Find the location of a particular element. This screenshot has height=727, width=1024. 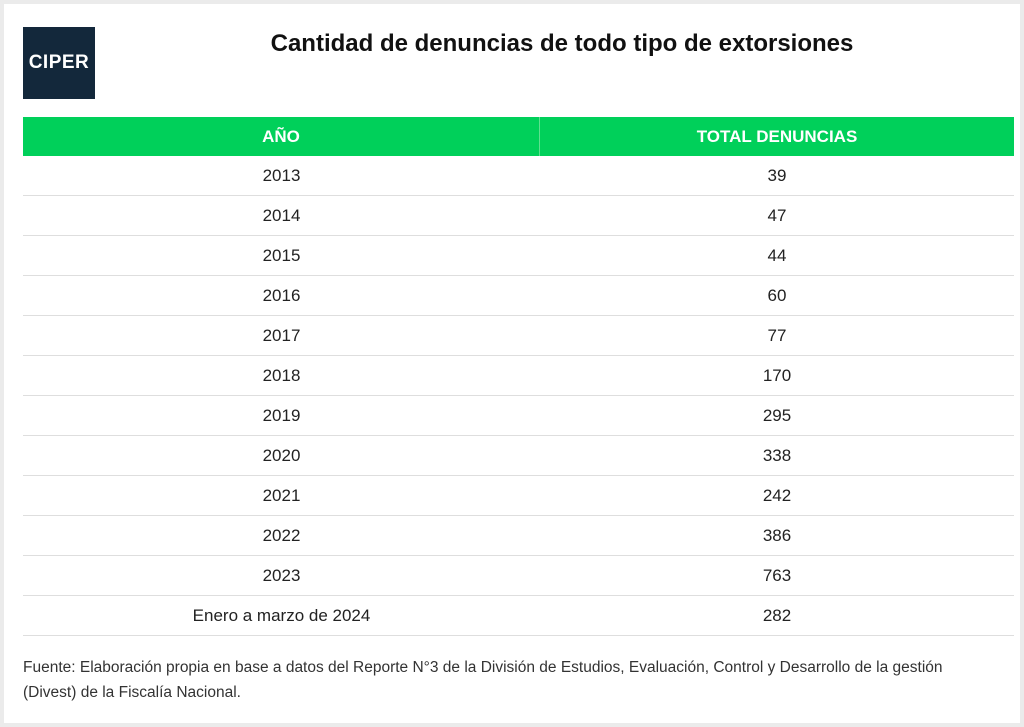

table-row: Enero a marzo de 2024 282 is located at coordinates (518, 616).